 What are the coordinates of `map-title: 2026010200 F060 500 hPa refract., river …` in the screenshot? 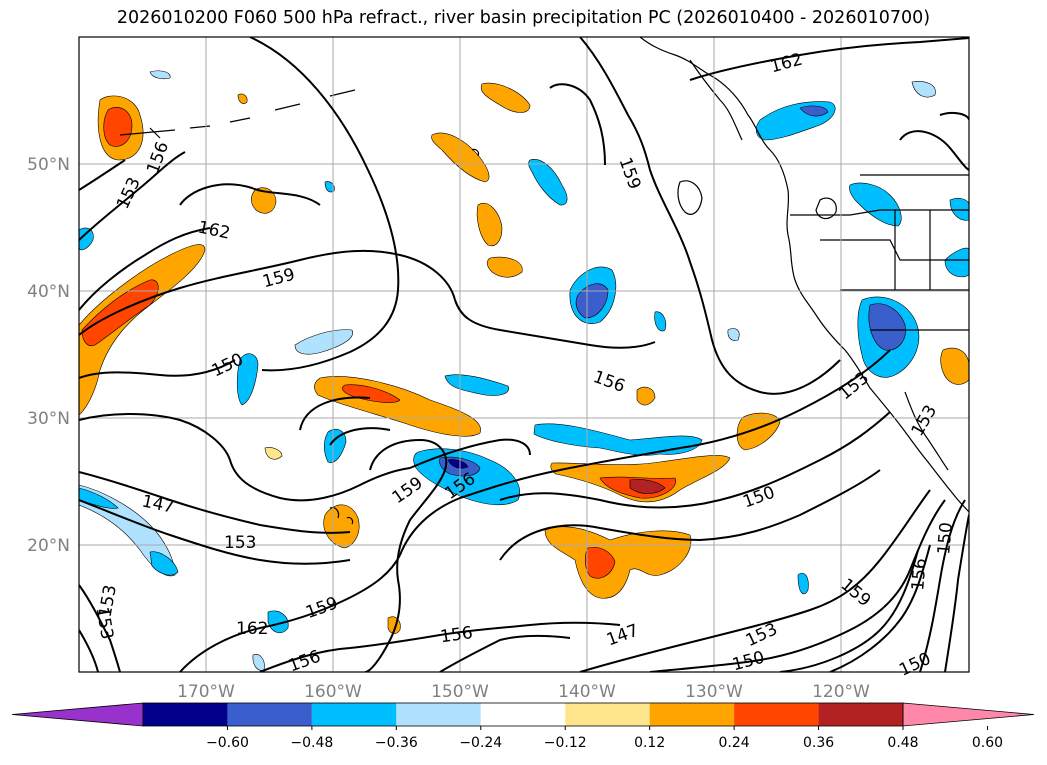 It's located at (523, 18).